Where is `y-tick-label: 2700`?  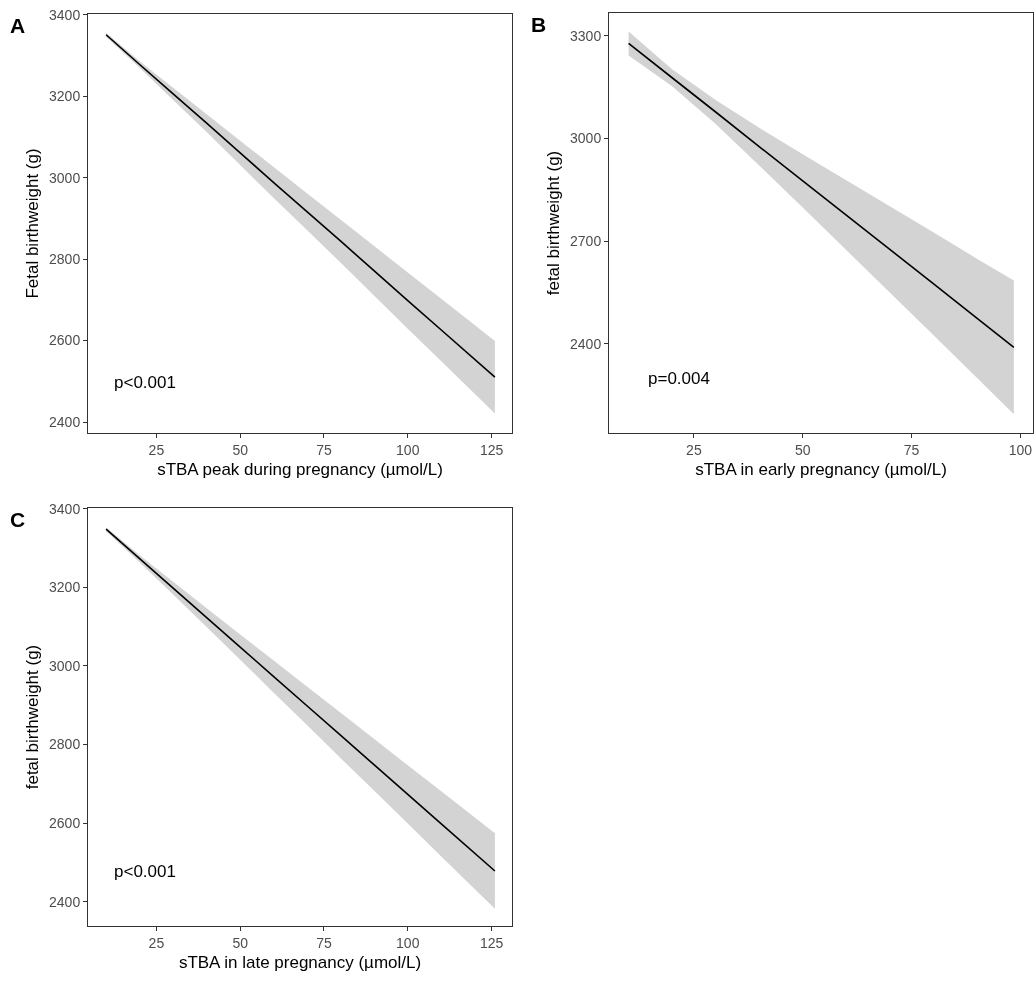
y-tick-label: 2700 is located at coordinates (586, 241).